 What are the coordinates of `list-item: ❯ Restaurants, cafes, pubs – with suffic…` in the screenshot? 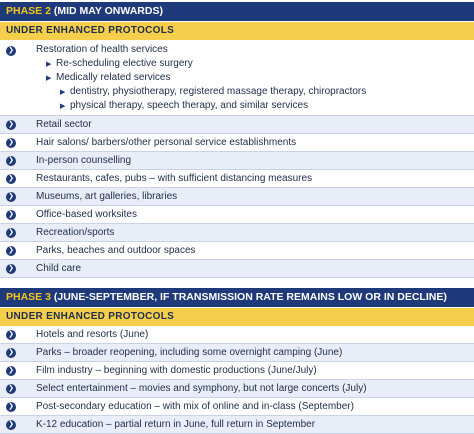 It's located at (237, 179).